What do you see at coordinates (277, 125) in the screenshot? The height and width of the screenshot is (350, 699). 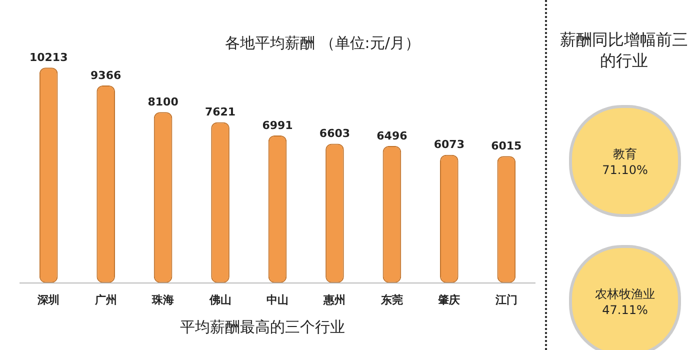 I see `data-label: 6991` at bounding box center [277, 125].